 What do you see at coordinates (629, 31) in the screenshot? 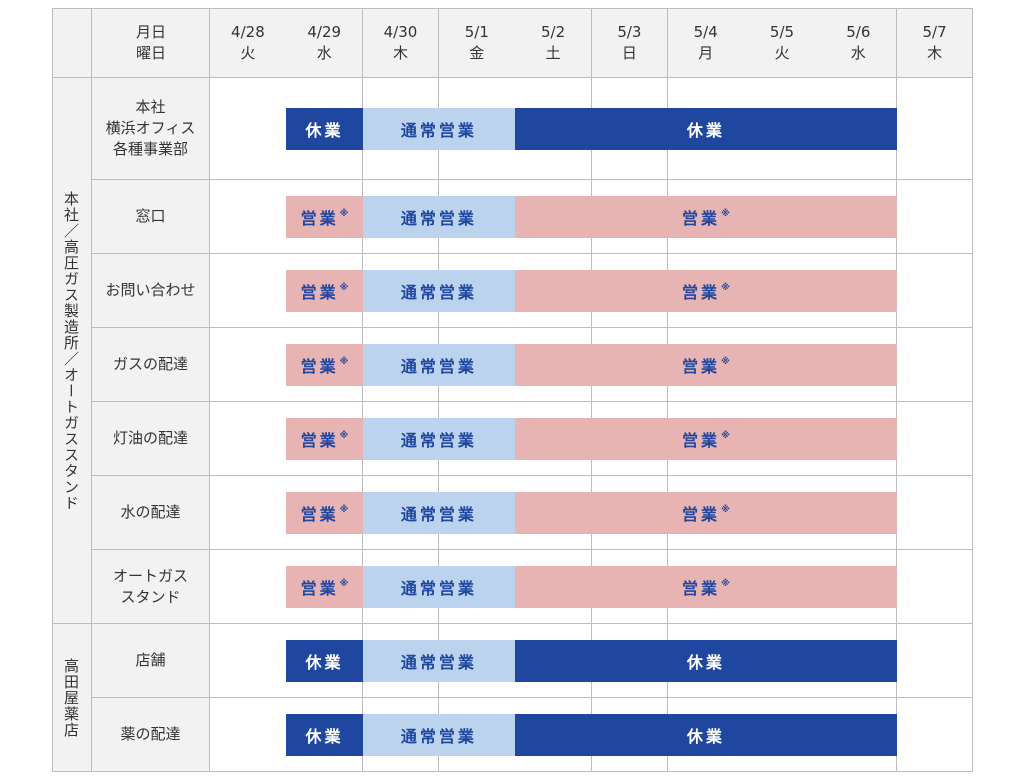
I see `date-label: 5/3` at bounding box center [629, 31].